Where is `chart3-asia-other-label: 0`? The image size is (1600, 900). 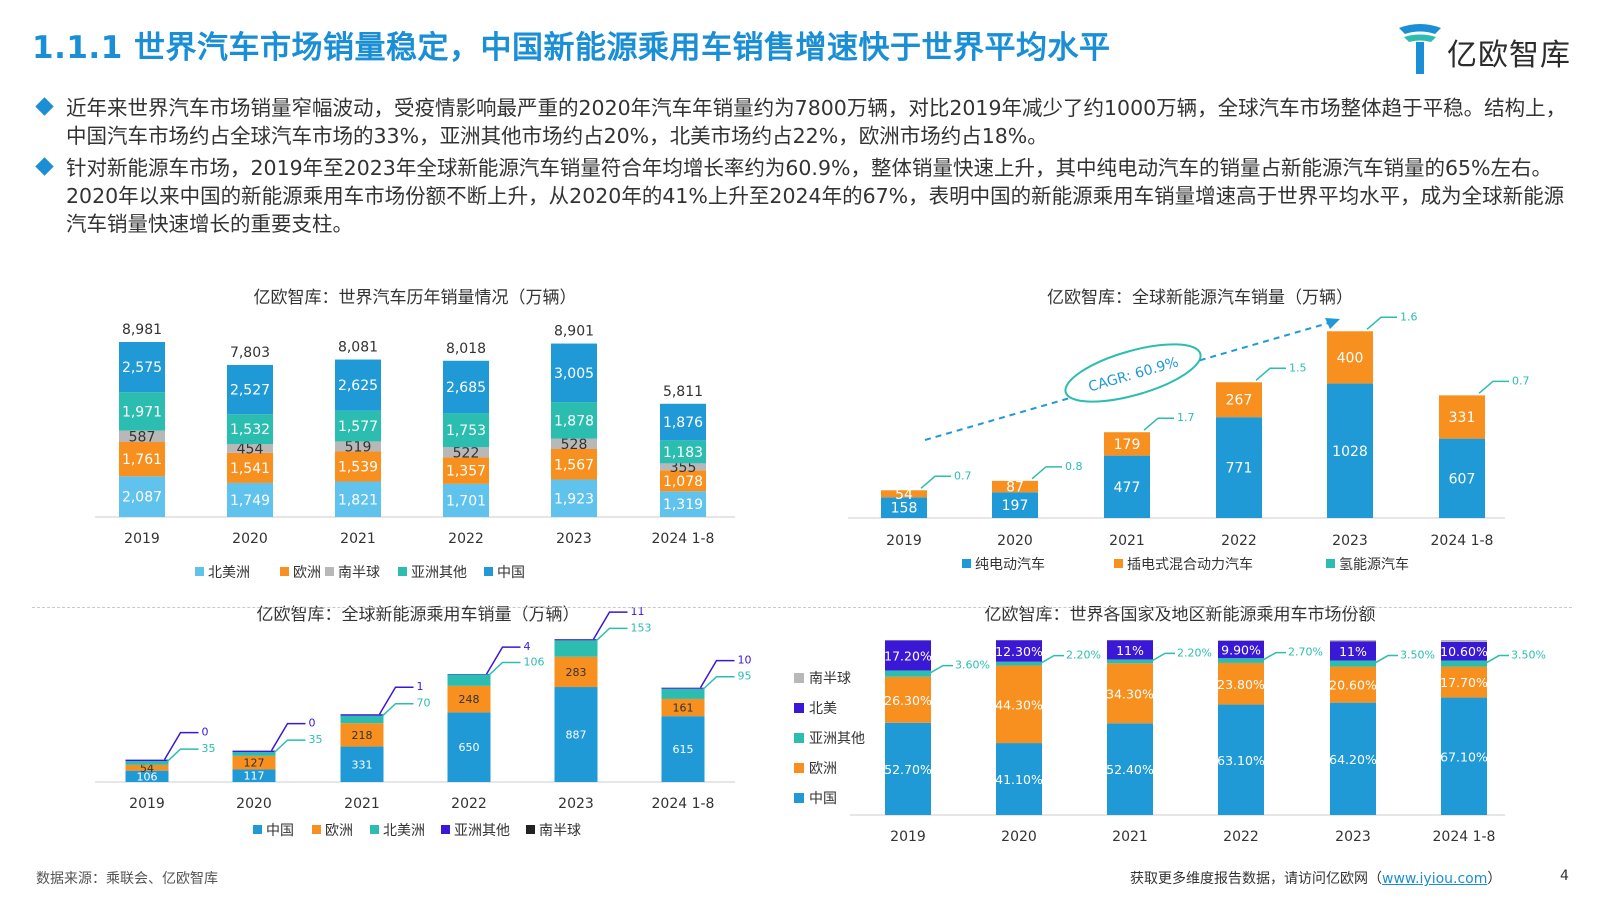 chart3-asia-other-label: 0 is located at coordinates (205, 732).